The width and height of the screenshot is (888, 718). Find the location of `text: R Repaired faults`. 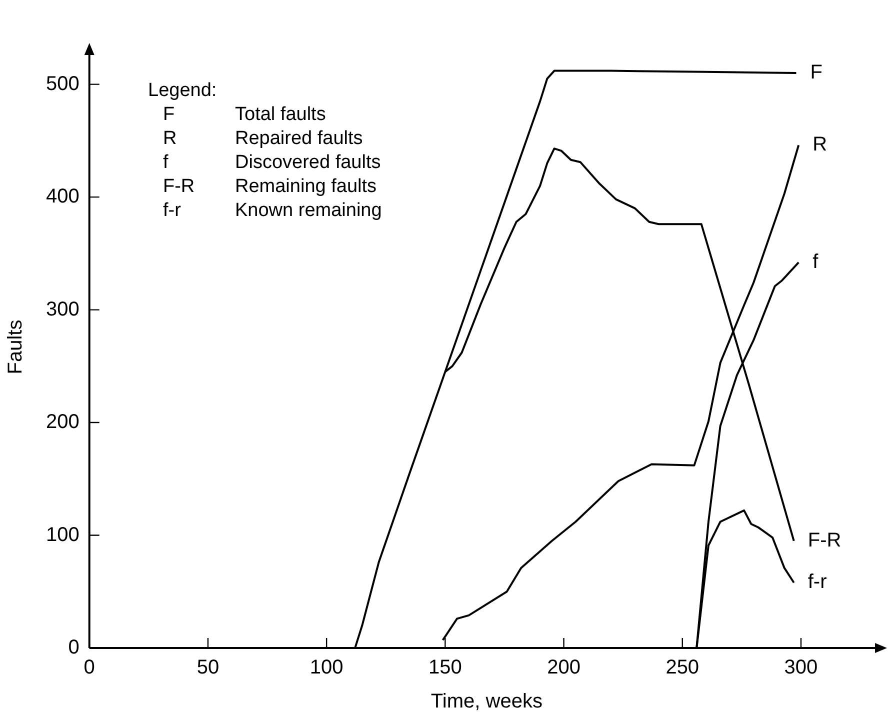

text: R Repaired faults is located at coordinates (263, 138).